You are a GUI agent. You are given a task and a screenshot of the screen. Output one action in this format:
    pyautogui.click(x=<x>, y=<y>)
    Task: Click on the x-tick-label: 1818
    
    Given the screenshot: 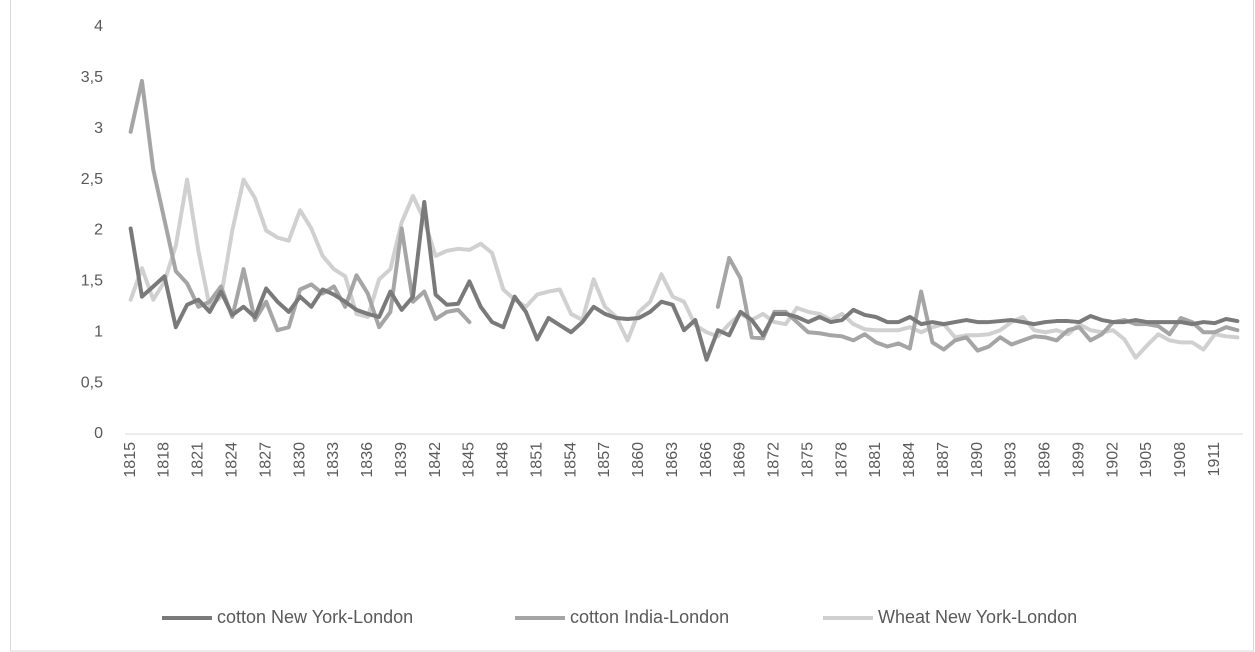 What is the action you would take?
    pyautogui.click(x=164, y=460)
    